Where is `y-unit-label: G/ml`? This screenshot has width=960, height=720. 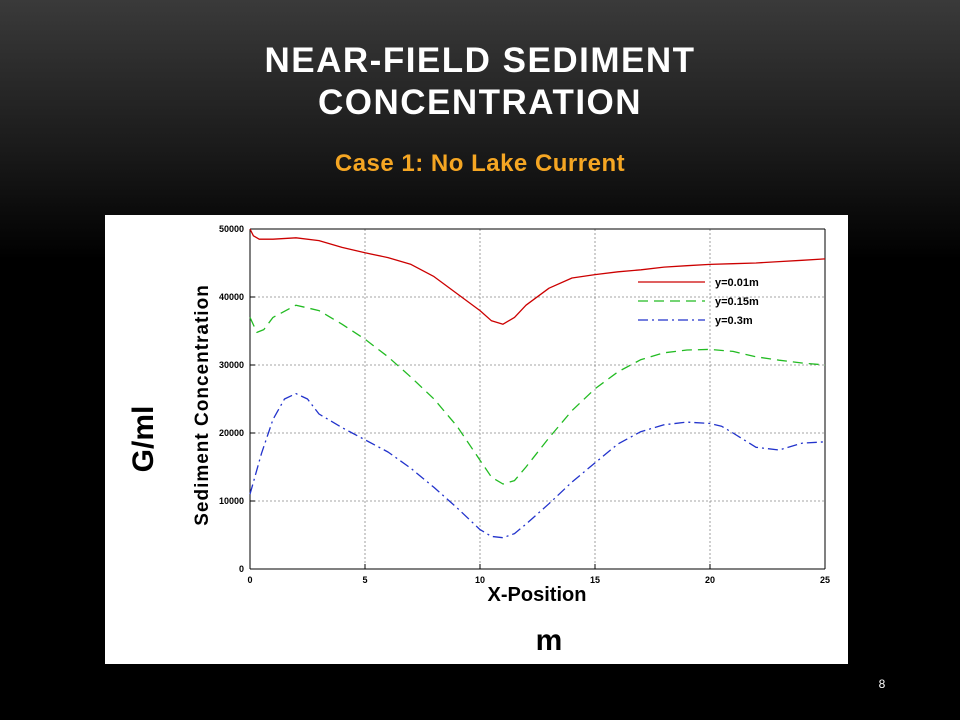
y-unit-label: G/ml is located at coordinates (143, 439).